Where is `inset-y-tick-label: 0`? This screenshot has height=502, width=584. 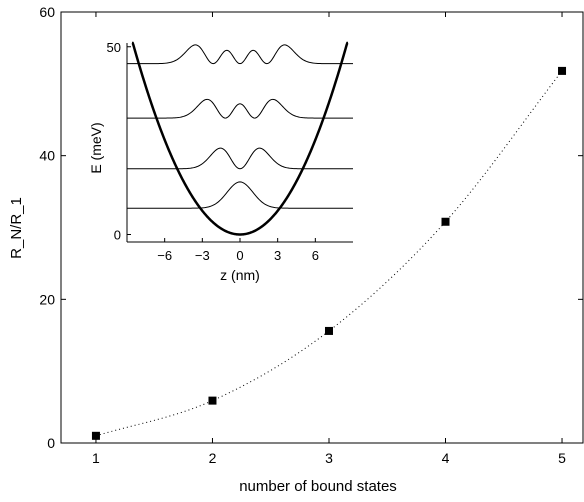
inset-y-tick-label: 0 is located at coordinates (117, 234).